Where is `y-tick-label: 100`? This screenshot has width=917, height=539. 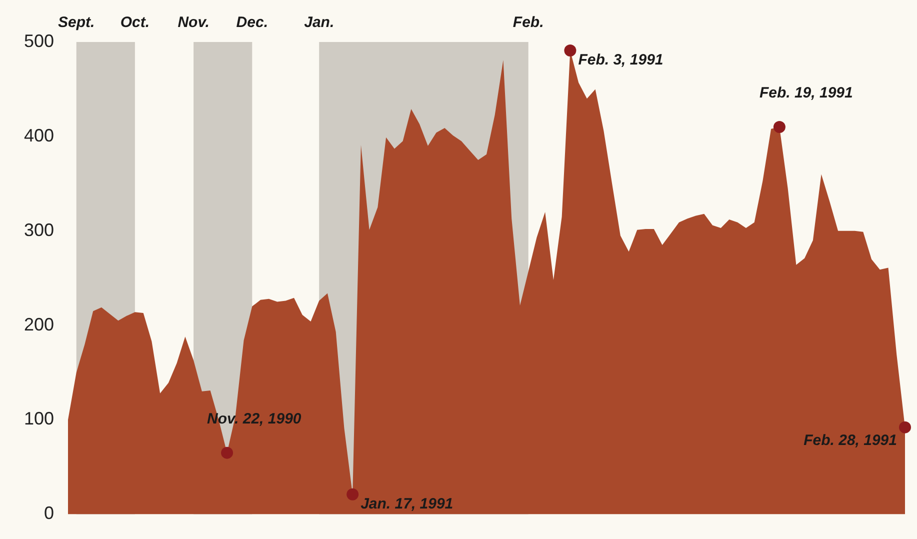 y-tick-label: 100 is located at coordinates (39, 418).